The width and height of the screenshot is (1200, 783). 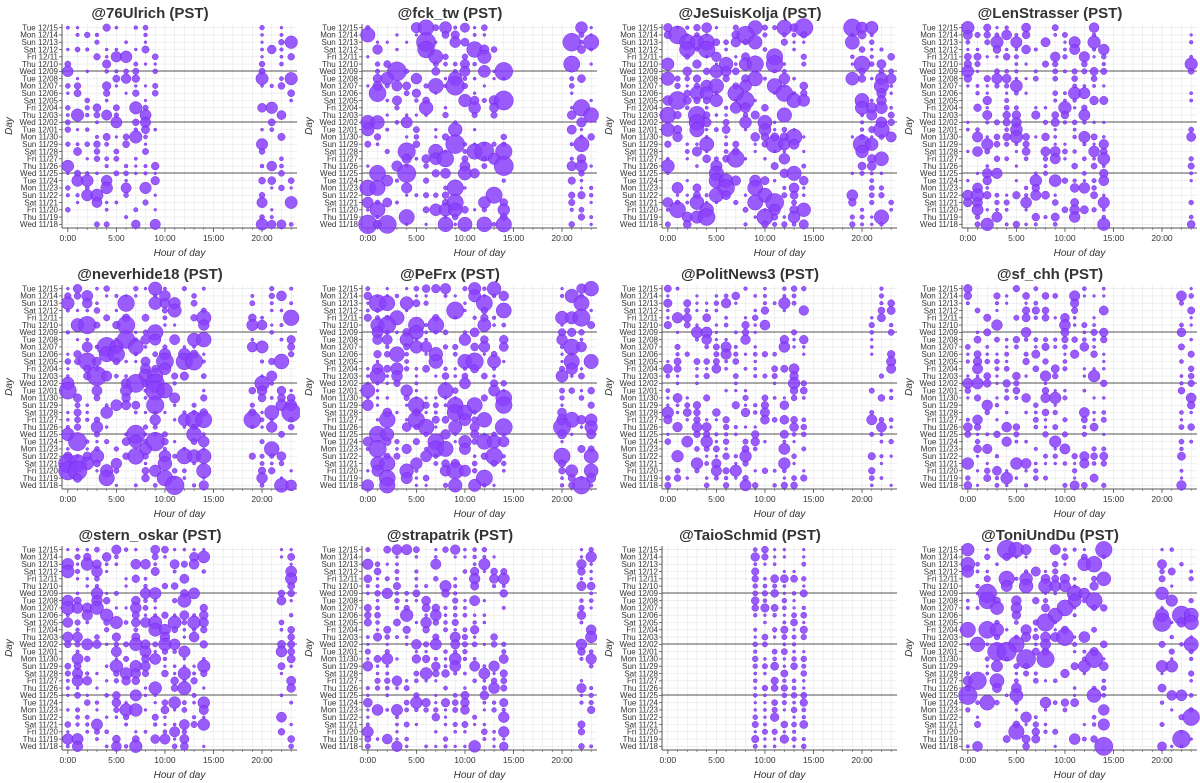 What do you see at coordinates (340, 376) in the screenshot?
I see `y-tick-label: Thu 12/03` at bounding box center [340, 376].